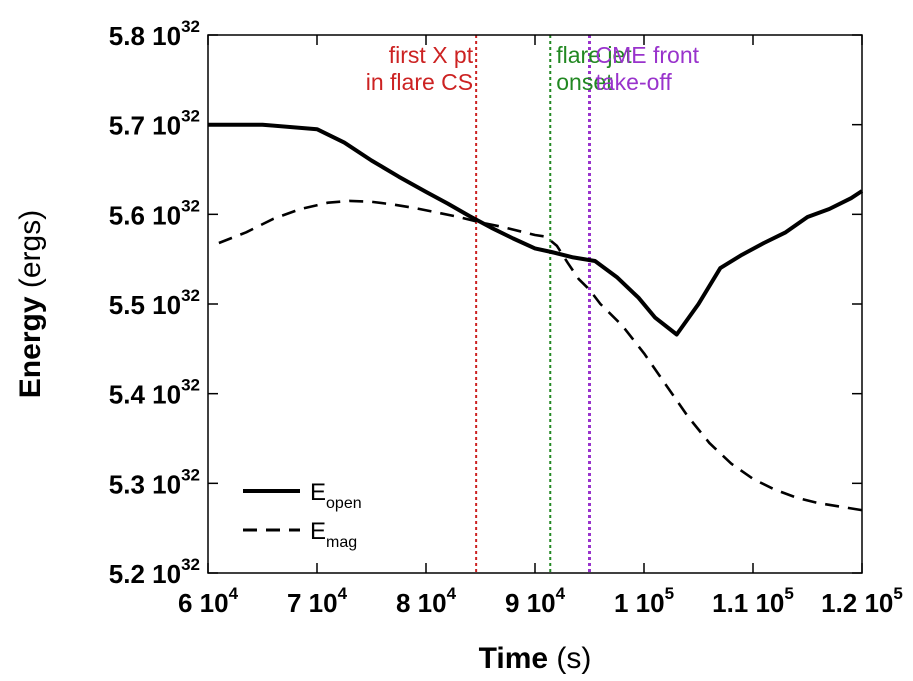  Describe the element at coordinates (318, 492) in the screenshot. I see `legend-label-eopen-main: E` at that location.